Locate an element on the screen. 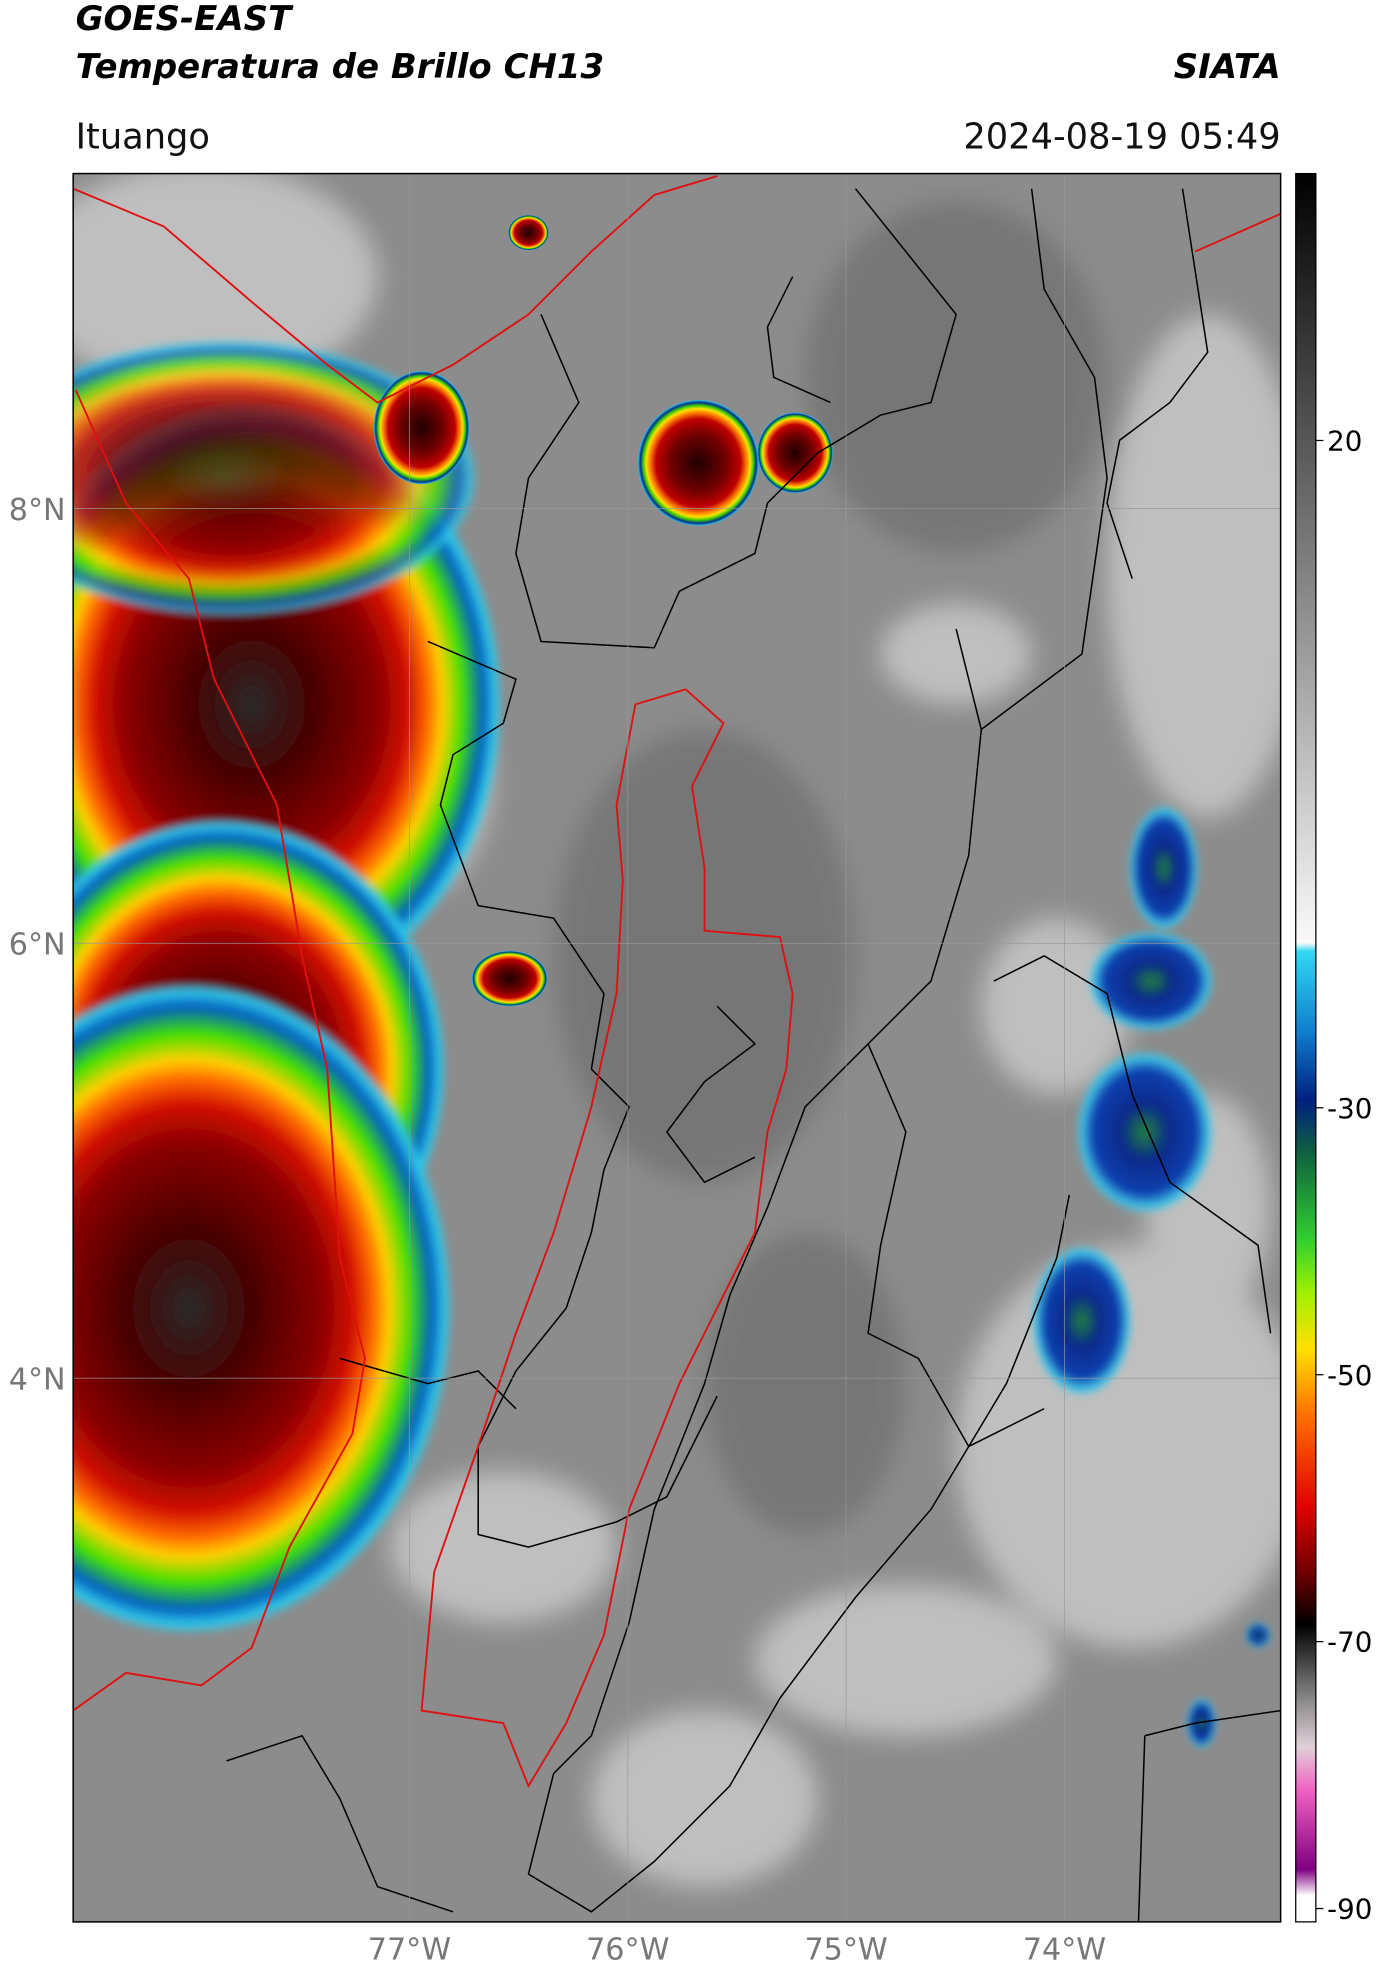 This screenshot has width=1384, height=1981. lat-label: 6°N is located at coordinates (37, 945).